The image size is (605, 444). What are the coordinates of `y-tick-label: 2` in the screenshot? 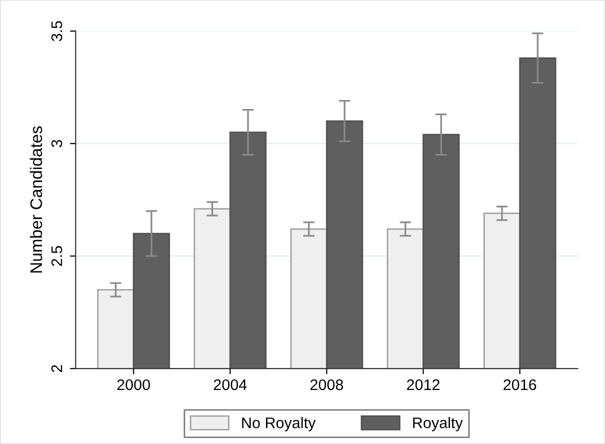 It's located at (56, 368).